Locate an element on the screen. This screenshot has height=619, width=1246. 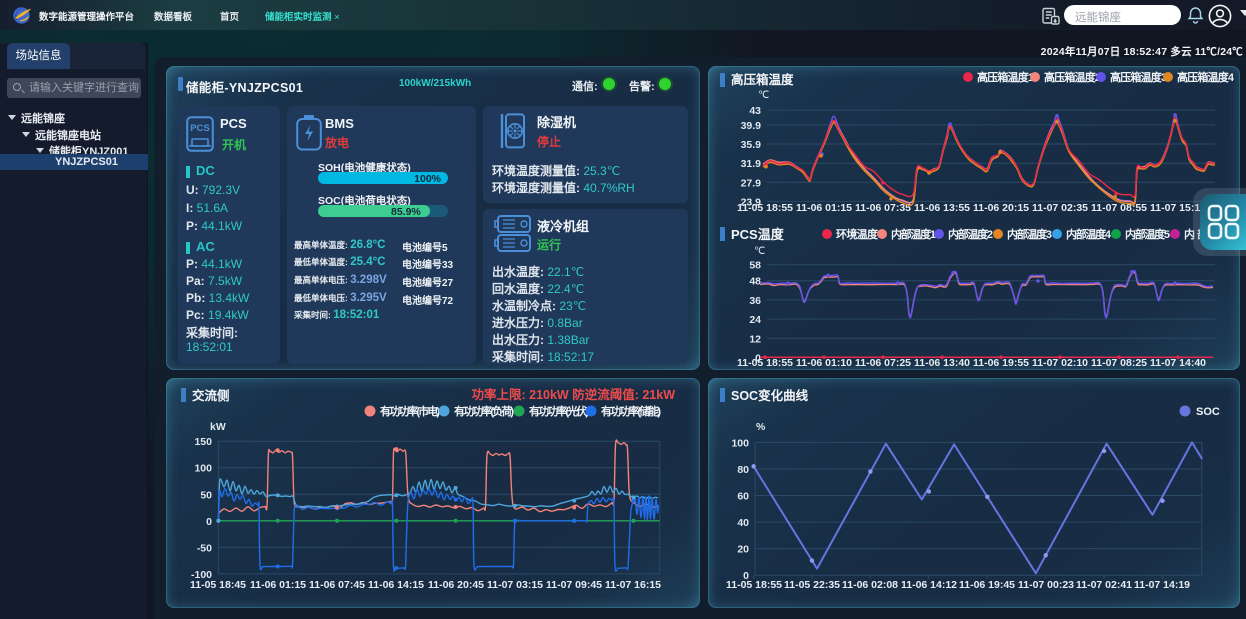
svg-text: 11-05 22:35 is located at coordinates (812, 585).